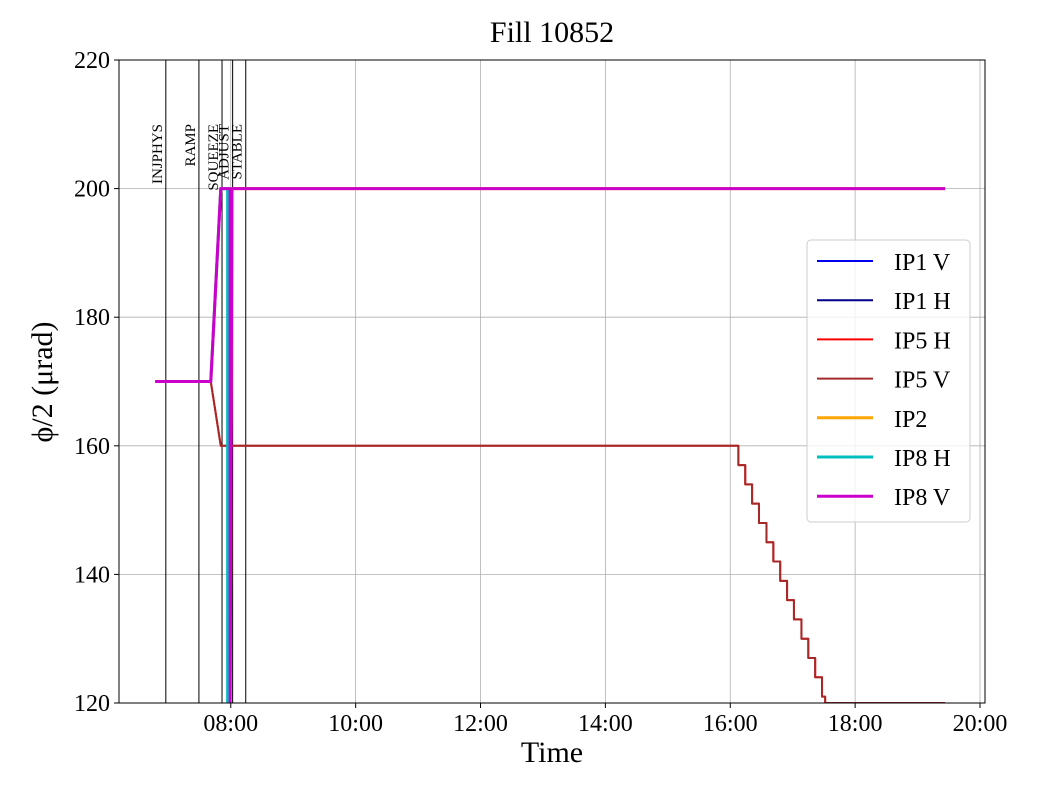  Describe the element at coordinates (191, 145) in the screenshot. I see `mode-label: RAMP` at that location.